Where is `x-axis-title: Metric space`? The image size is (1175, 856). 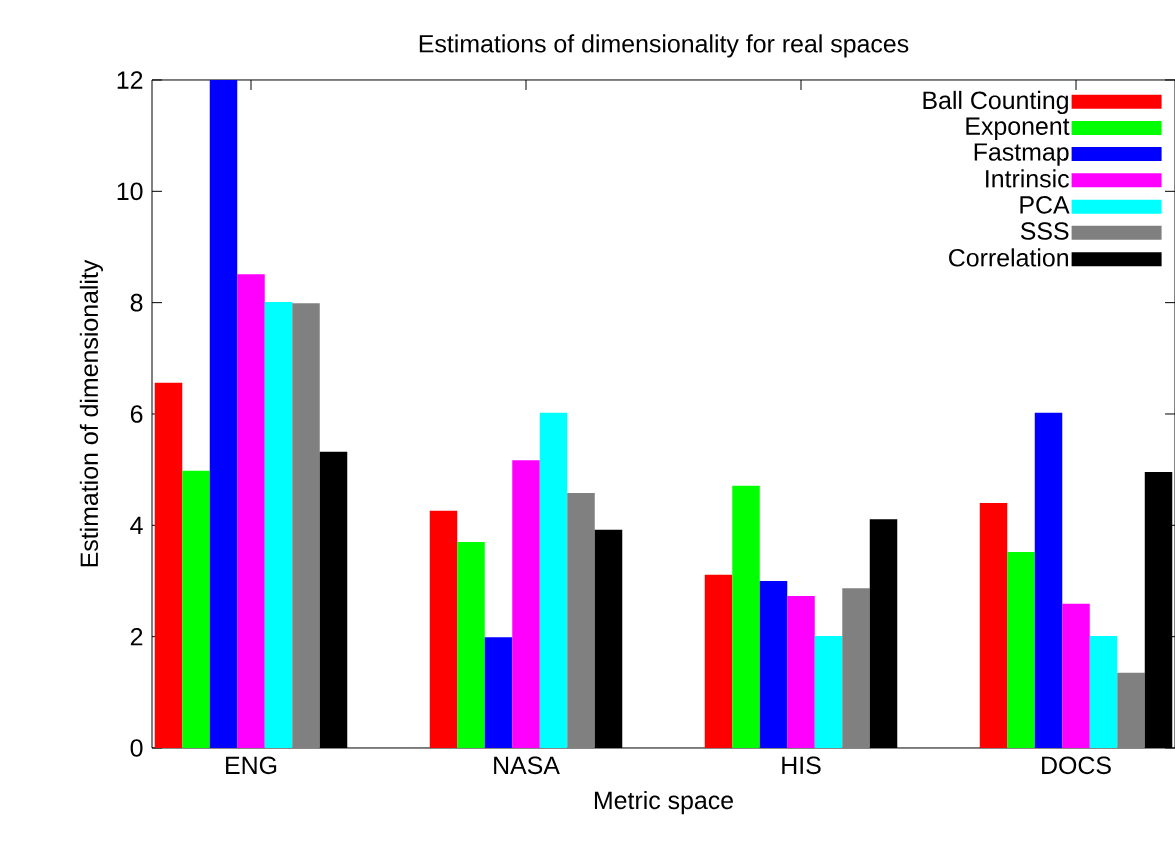
x-axis-title: Metric space is located at coordinates (663, 802).